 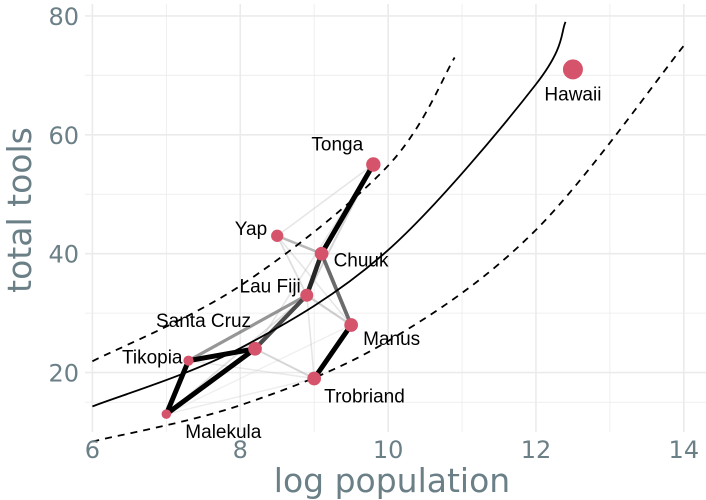 What do you see at coordinates (203, 321) in the screenshot?
I see `point-label-santa-cruz: Santa Cruz` at bounding box center [203, 321].